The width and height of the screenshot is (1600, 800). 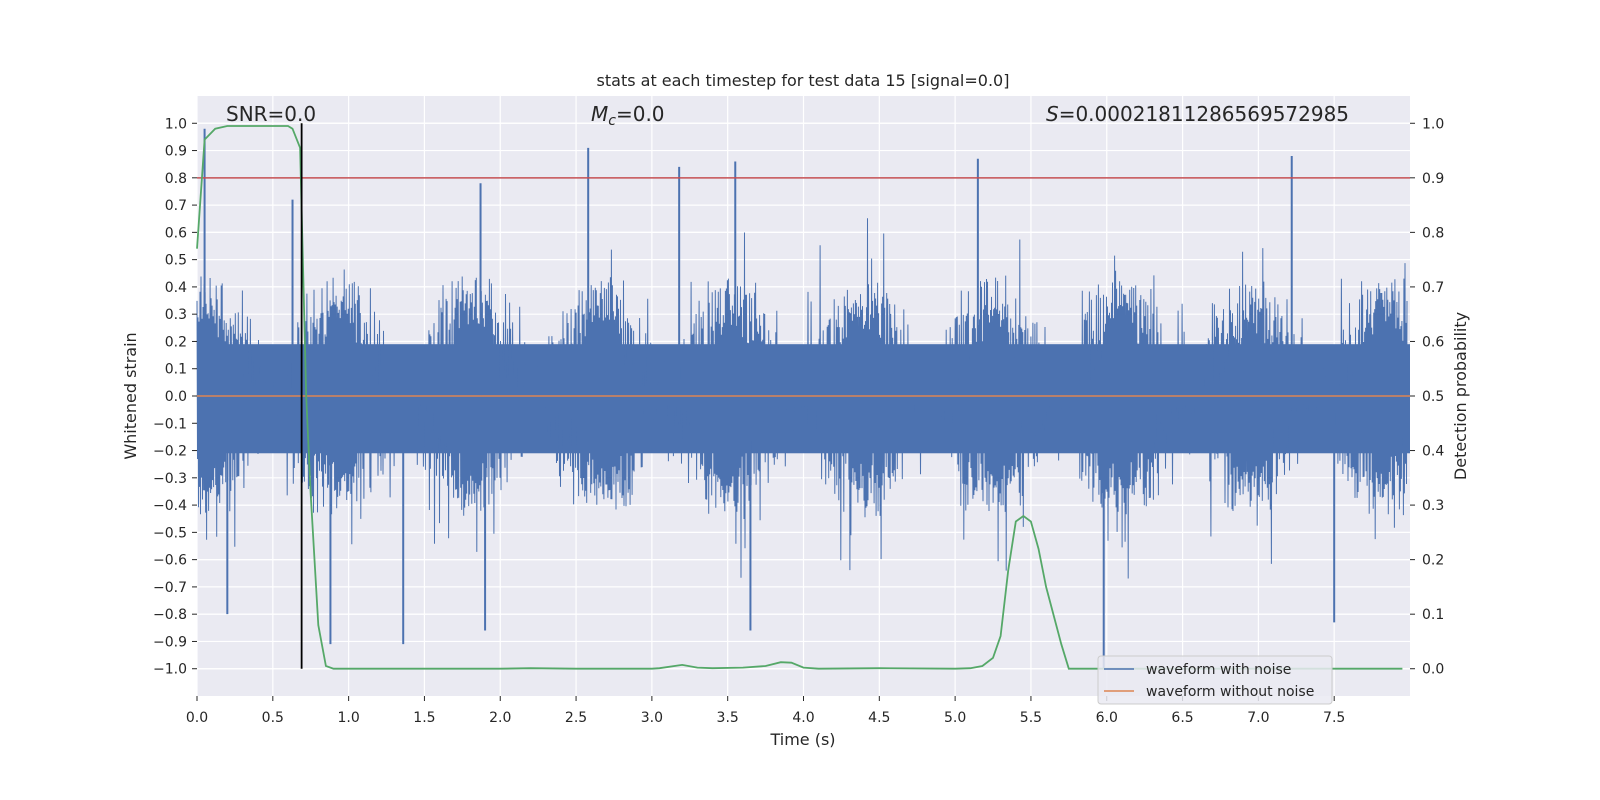 I want to click on y-tick-label-left: 0.6, so click(x=176, y=233).